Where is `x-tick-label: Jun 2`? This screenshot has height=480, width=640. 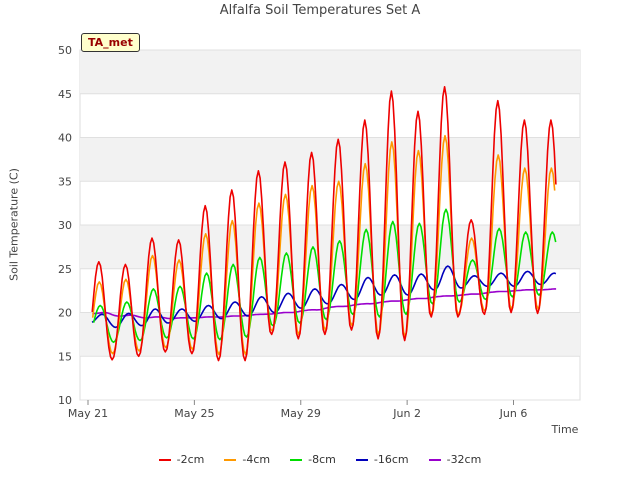 x-tick-label: Jun 2 is located at coordinates (406, 413).